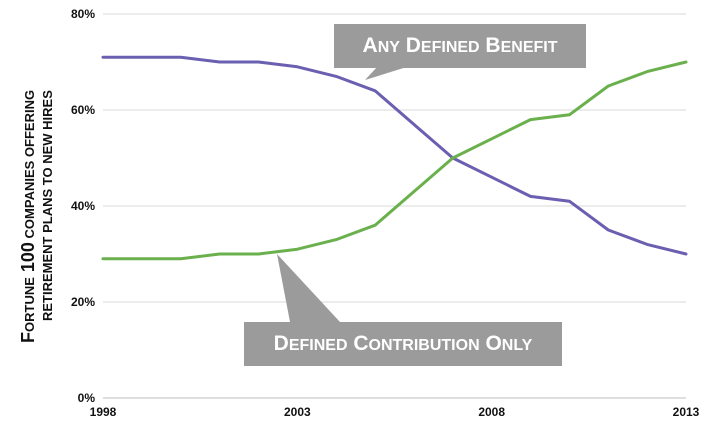 The image size is (703, 425). Describe the element at coordinates (686, 412) in the screenshot. I see `x-tick-label: 2013` at that location.